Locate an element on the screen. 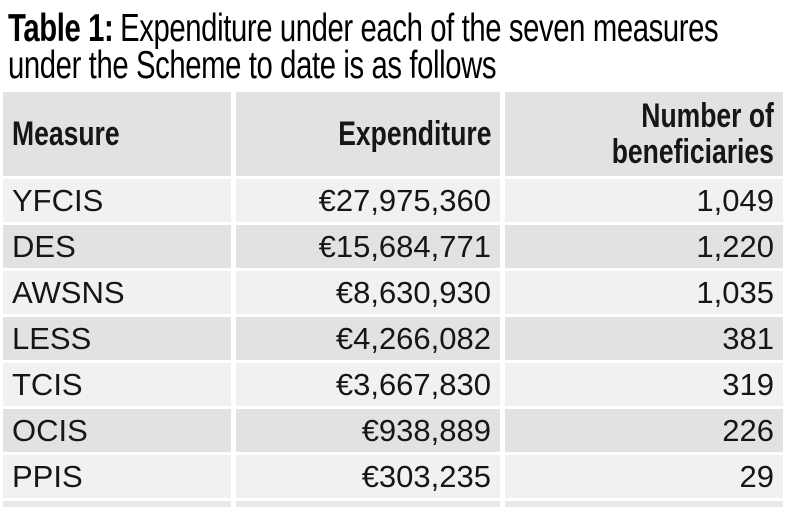 The width and height of the screenshot is (790, 512). cell-measure: TCIS is located at coordinates (117, 384).